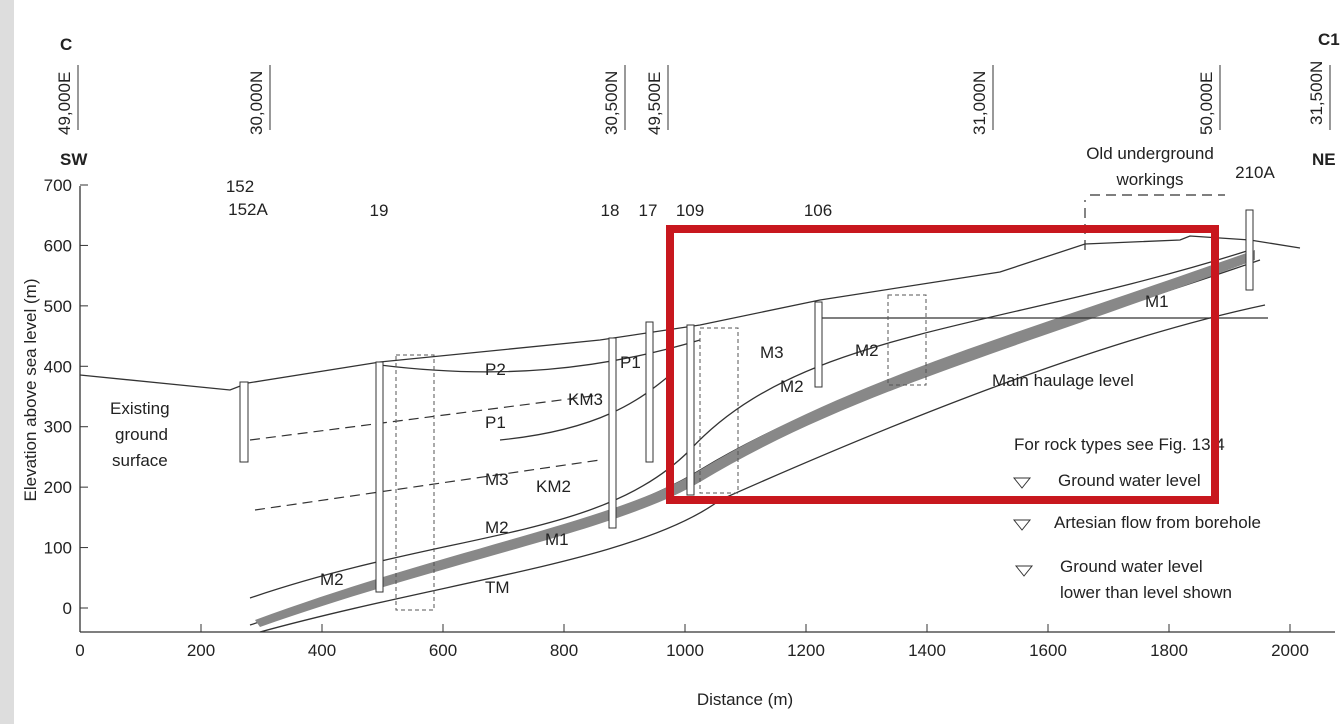 The image size is (1342, 724). Describe the element at coordinates (1206, 103) in the screenshot. I see `grid-ref: 50,000E` at that location.